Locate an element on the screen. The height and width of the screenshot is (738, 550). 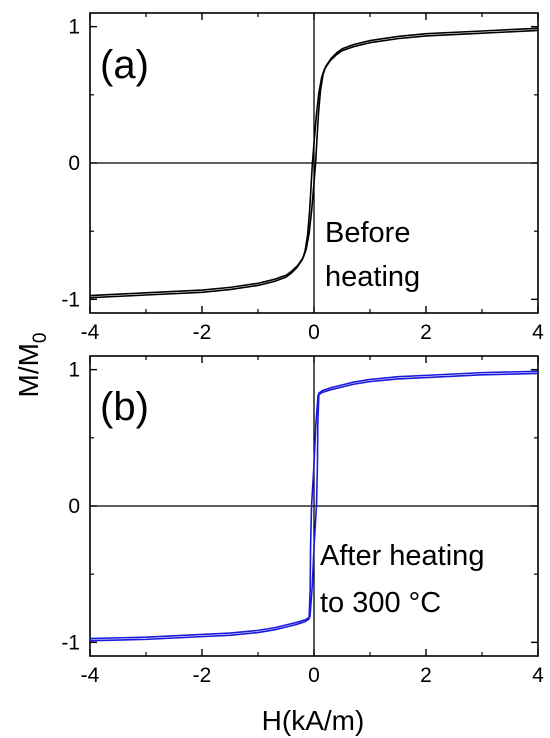
panel-label: (b) is located at coordinates (124, 407).